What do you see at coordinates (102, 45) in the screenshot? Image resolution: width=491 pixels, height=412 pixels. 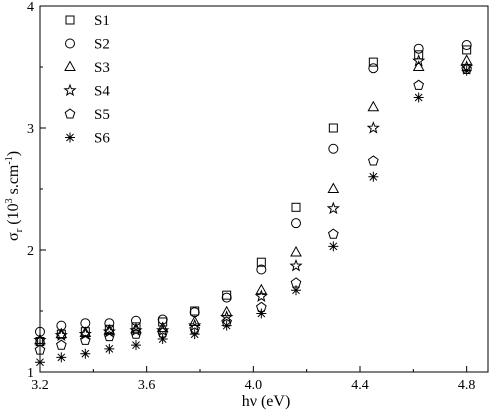 I see `legend-label-S2: S2` at bounding box center [102, 45].